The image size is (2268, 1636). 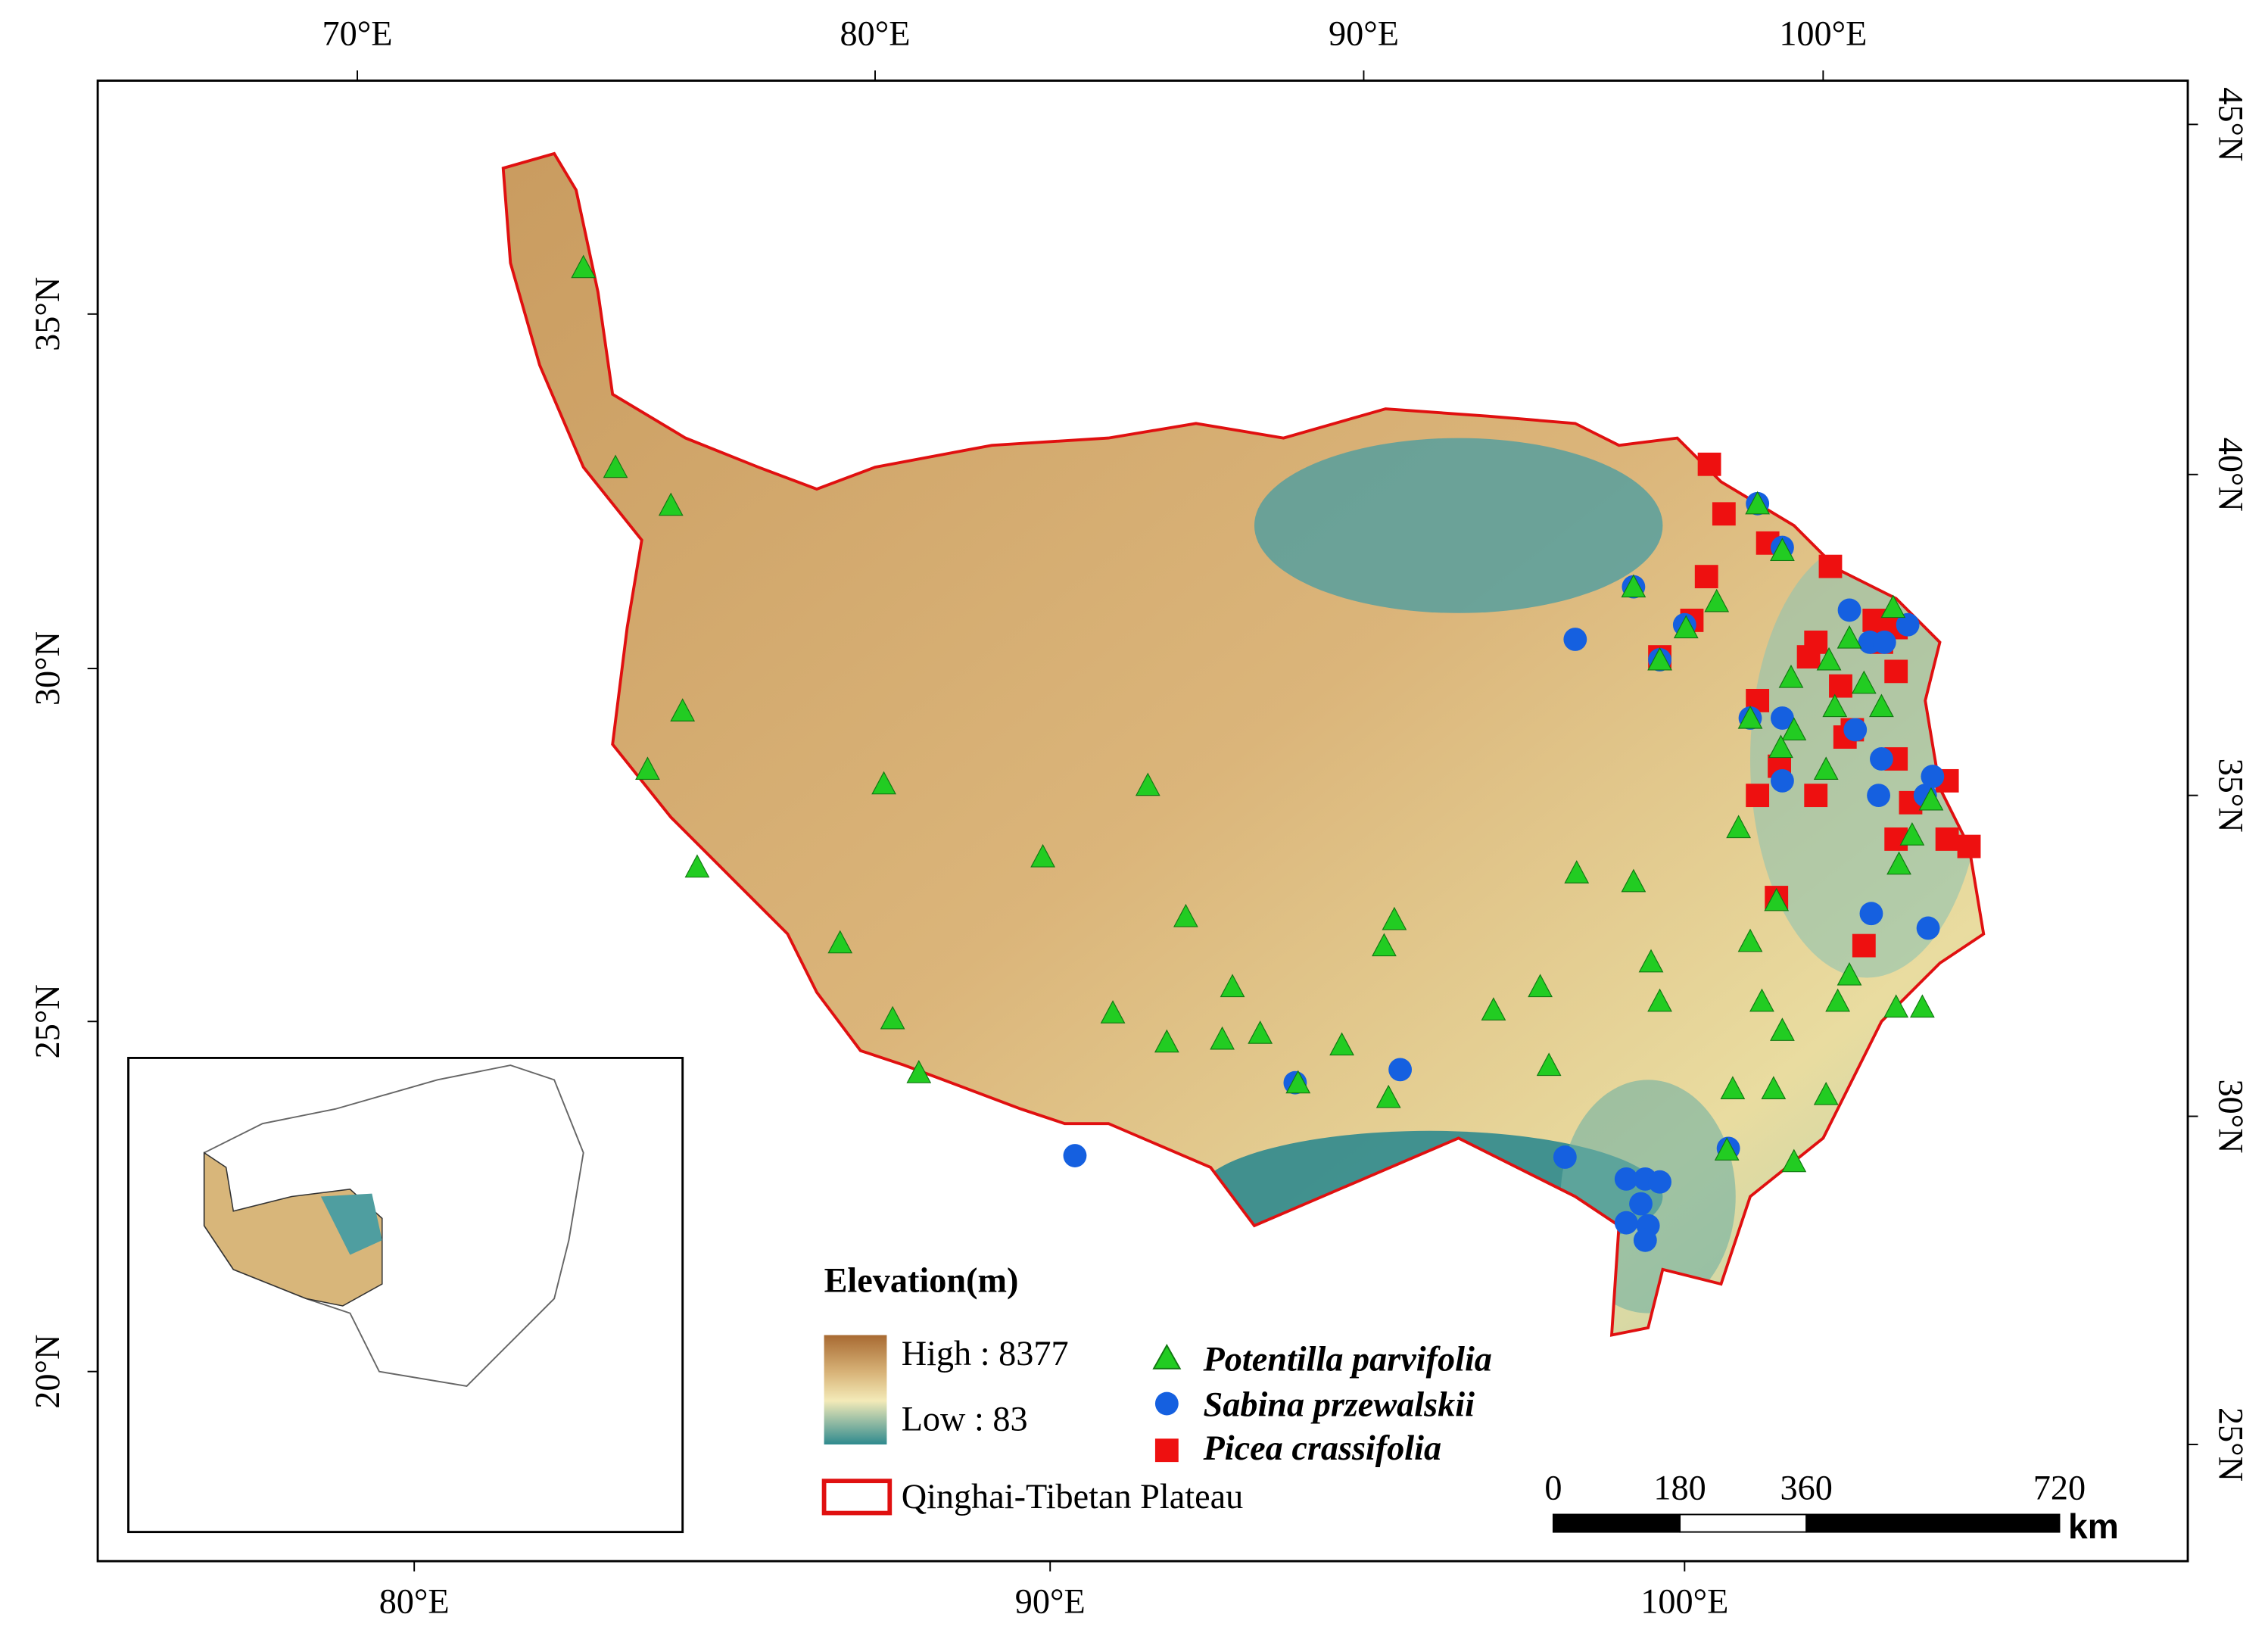 I want to click on top-label: 90°E, so click(x=1364, y=33).